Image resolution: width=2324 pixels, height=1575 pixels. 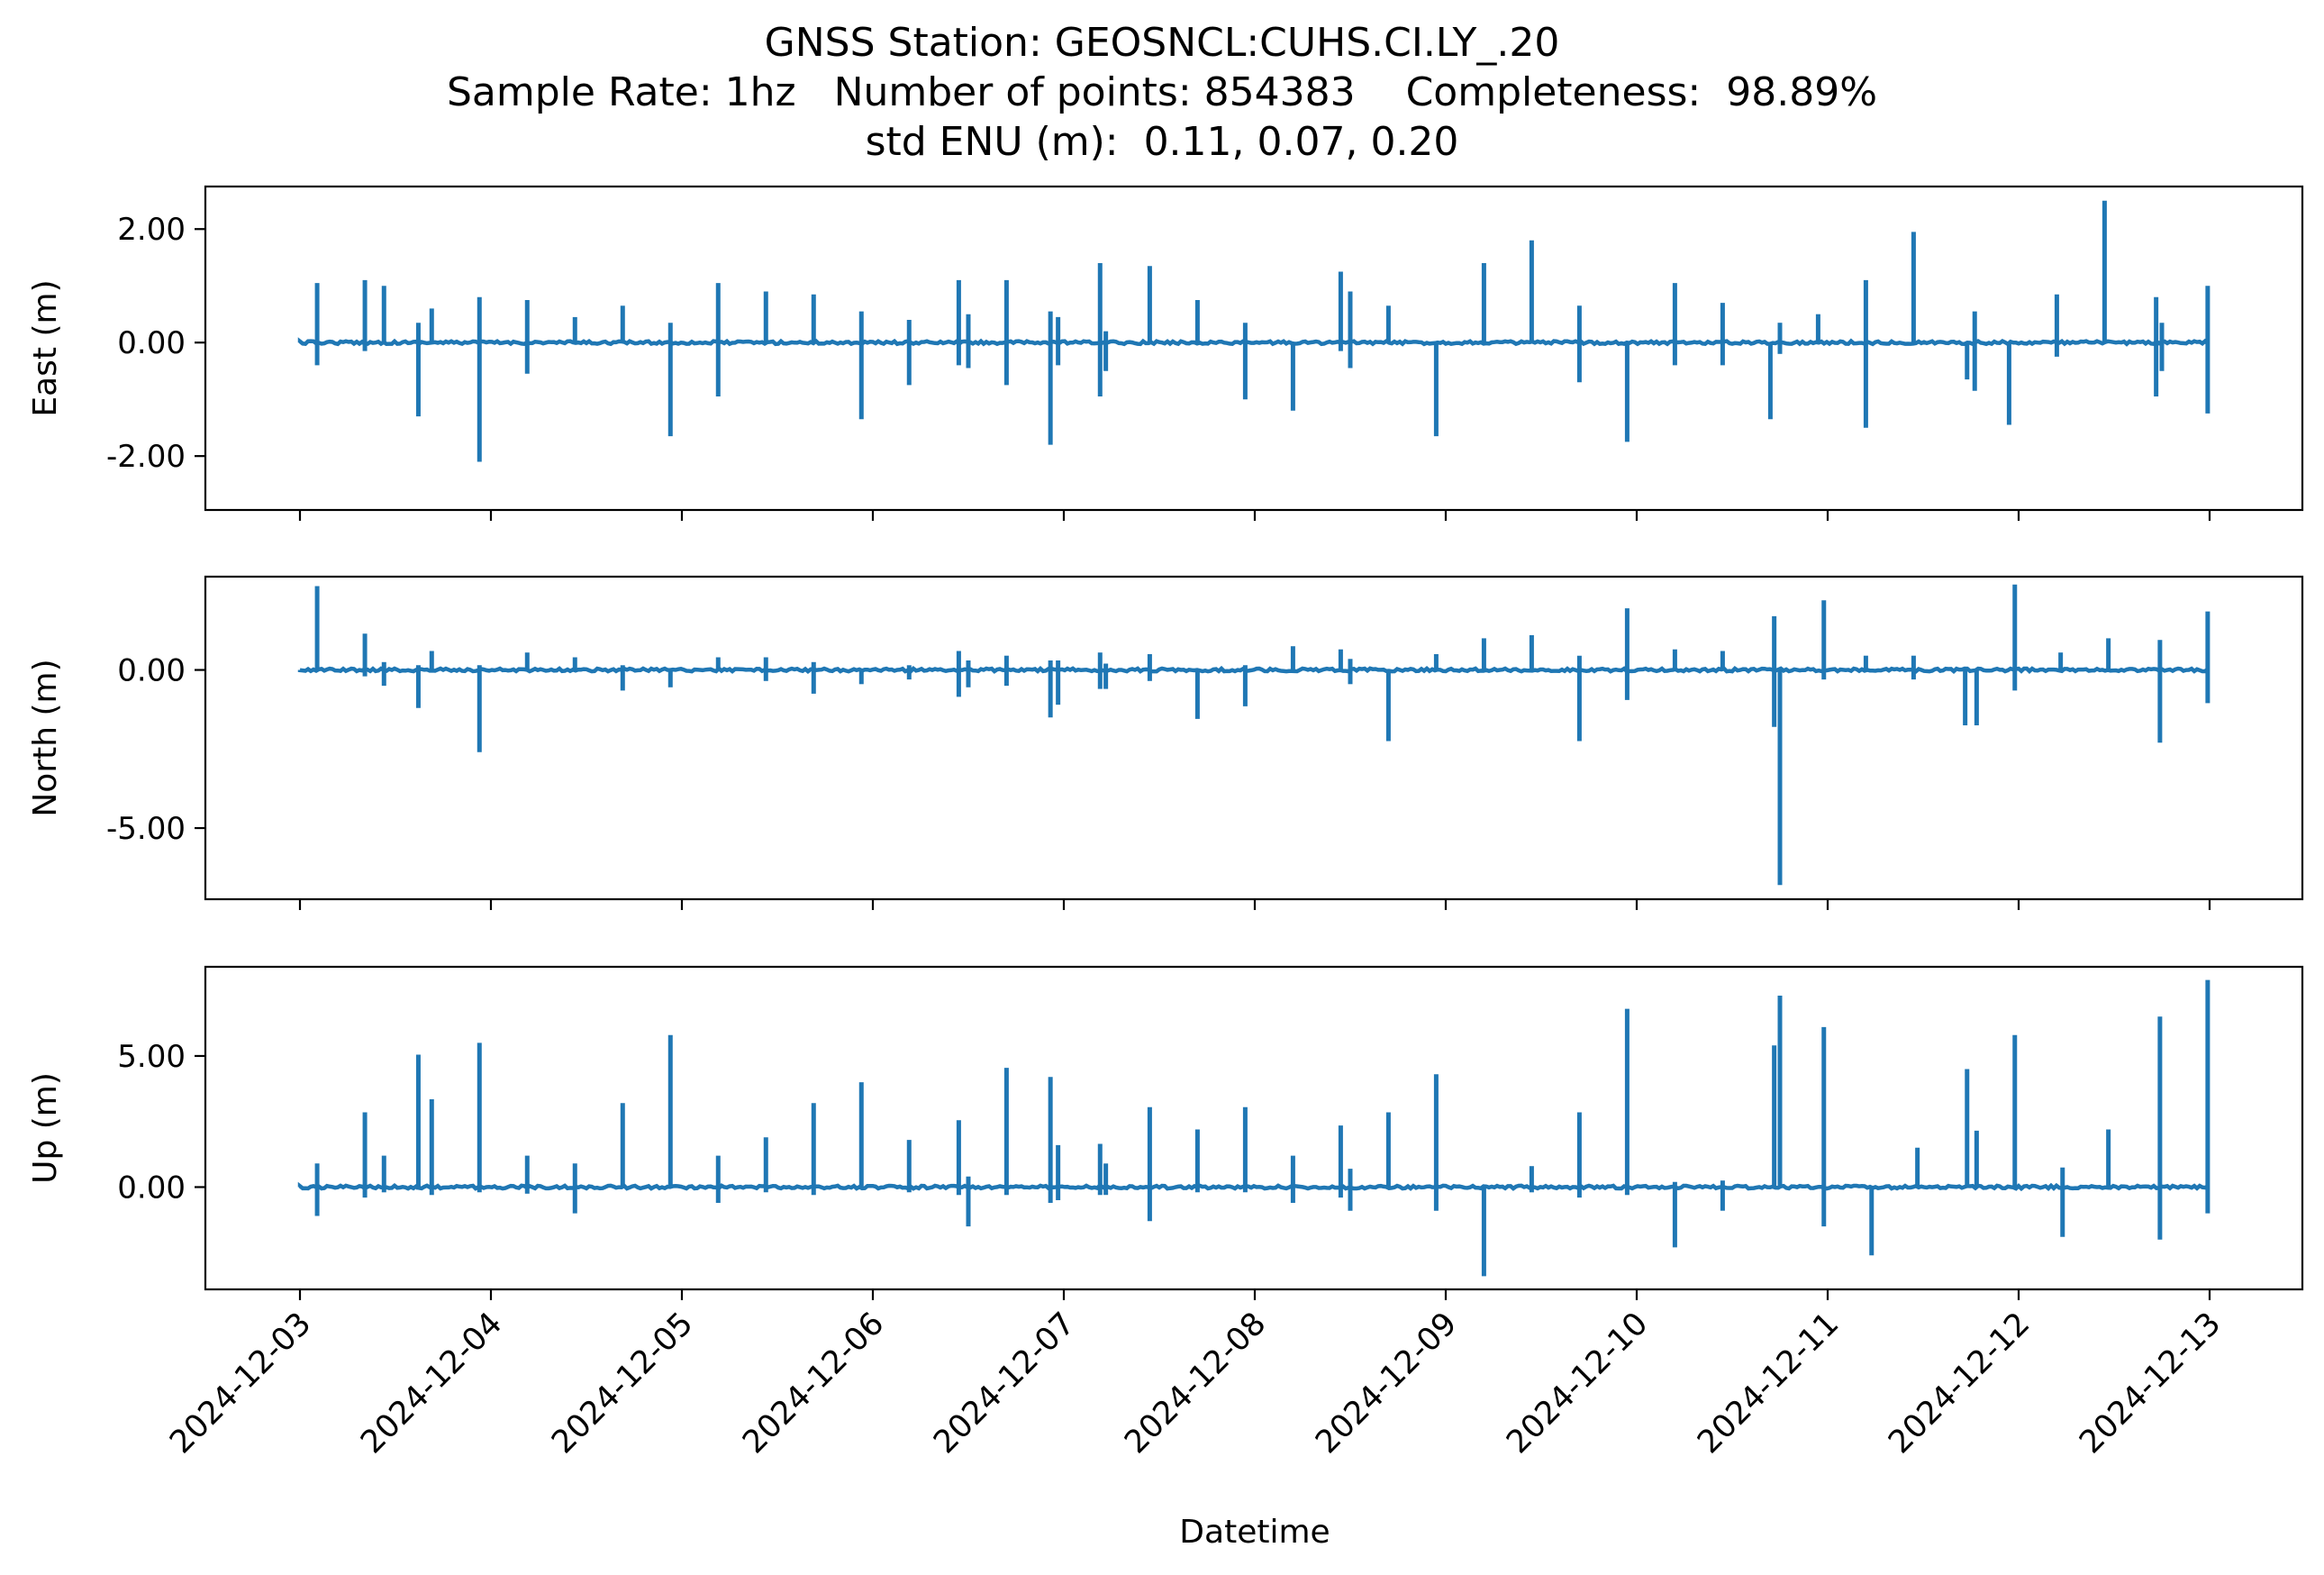 What do you see at coordinates (432, 1383) in the screenshot?
I see `x-tick-label: 2024-12-04` at bounding box center [432, 1383].